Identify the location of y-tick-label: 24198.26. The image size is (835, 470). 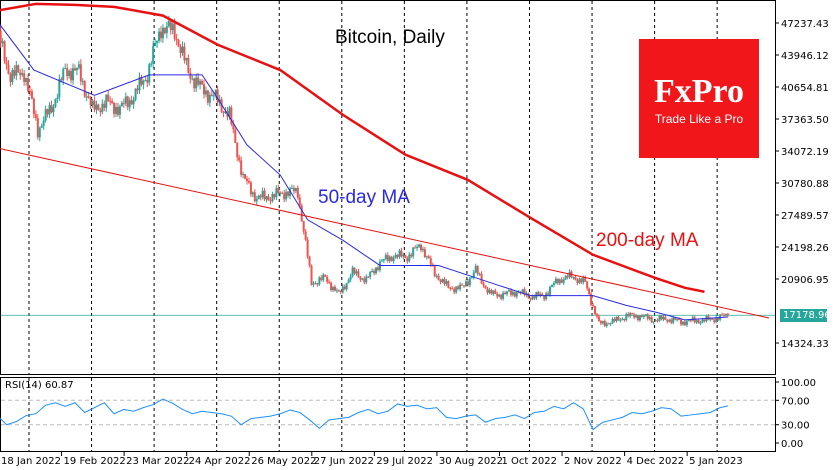
(805, 248).